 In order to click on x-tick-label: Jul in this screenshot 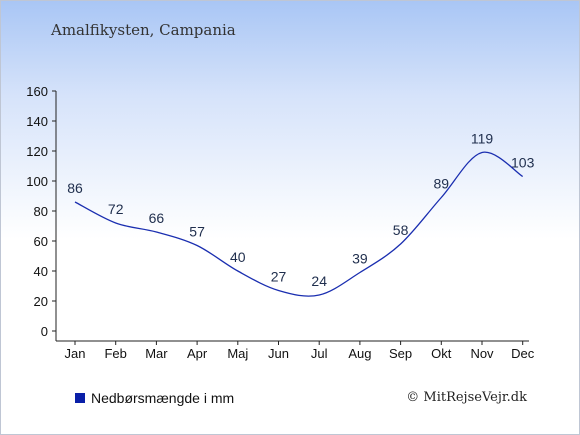, I will do `click(319, 353)`.